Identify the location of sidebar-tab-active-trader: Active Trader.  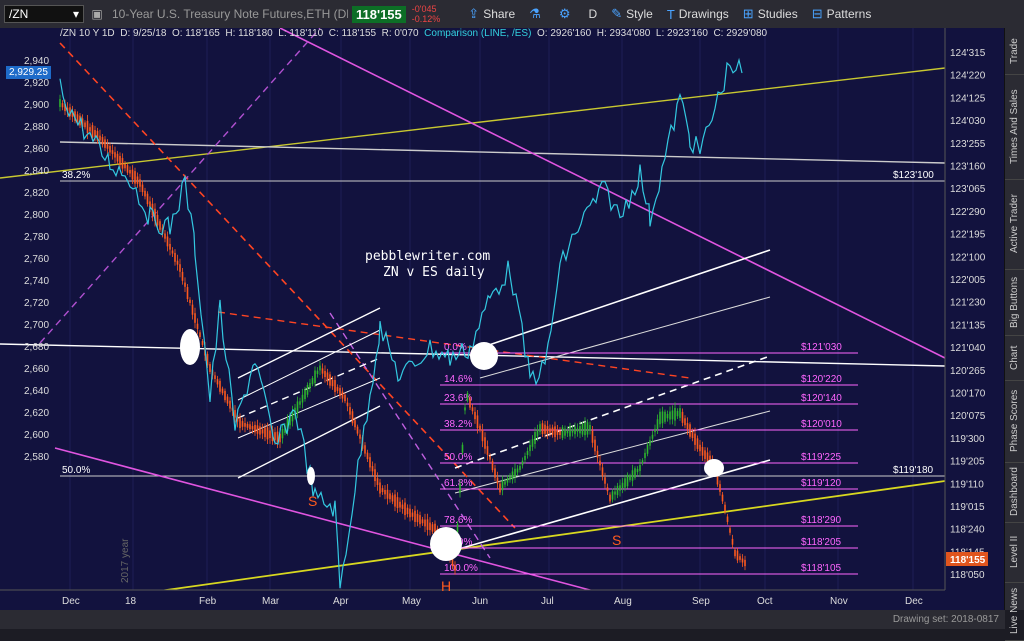
(1014, 224).